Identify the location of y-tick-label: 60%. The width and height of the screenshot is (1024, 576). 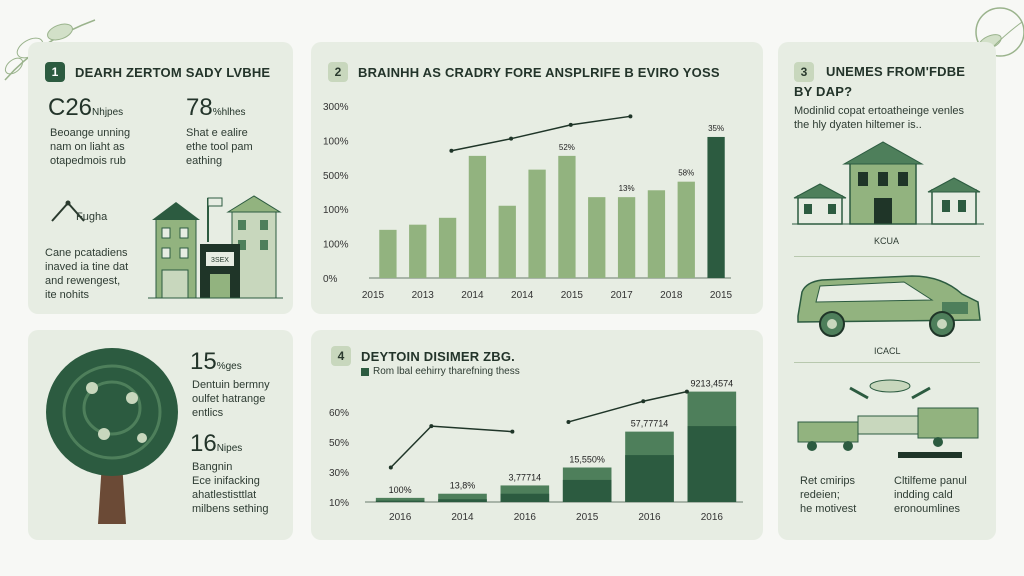
(339, 413).